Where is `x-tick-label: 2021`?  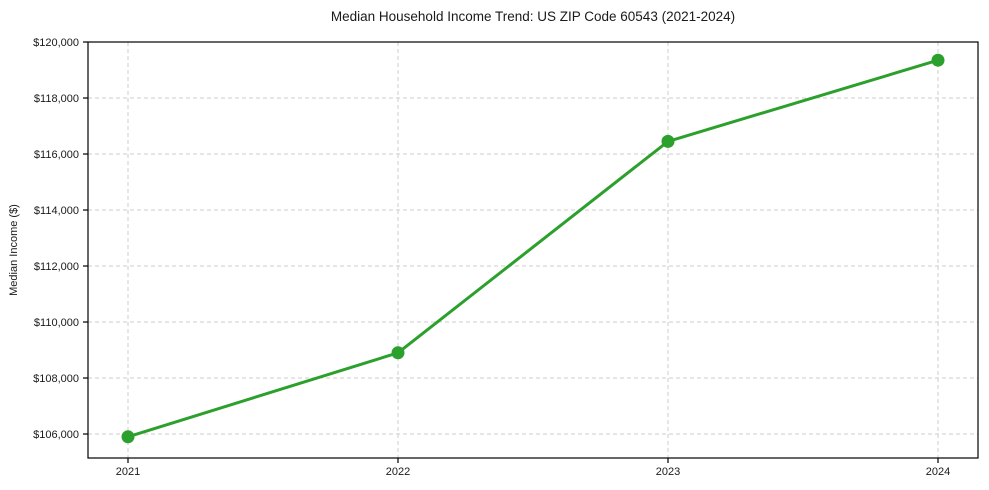 x-tick-label: 2021 is located at coordinates (128, 472).